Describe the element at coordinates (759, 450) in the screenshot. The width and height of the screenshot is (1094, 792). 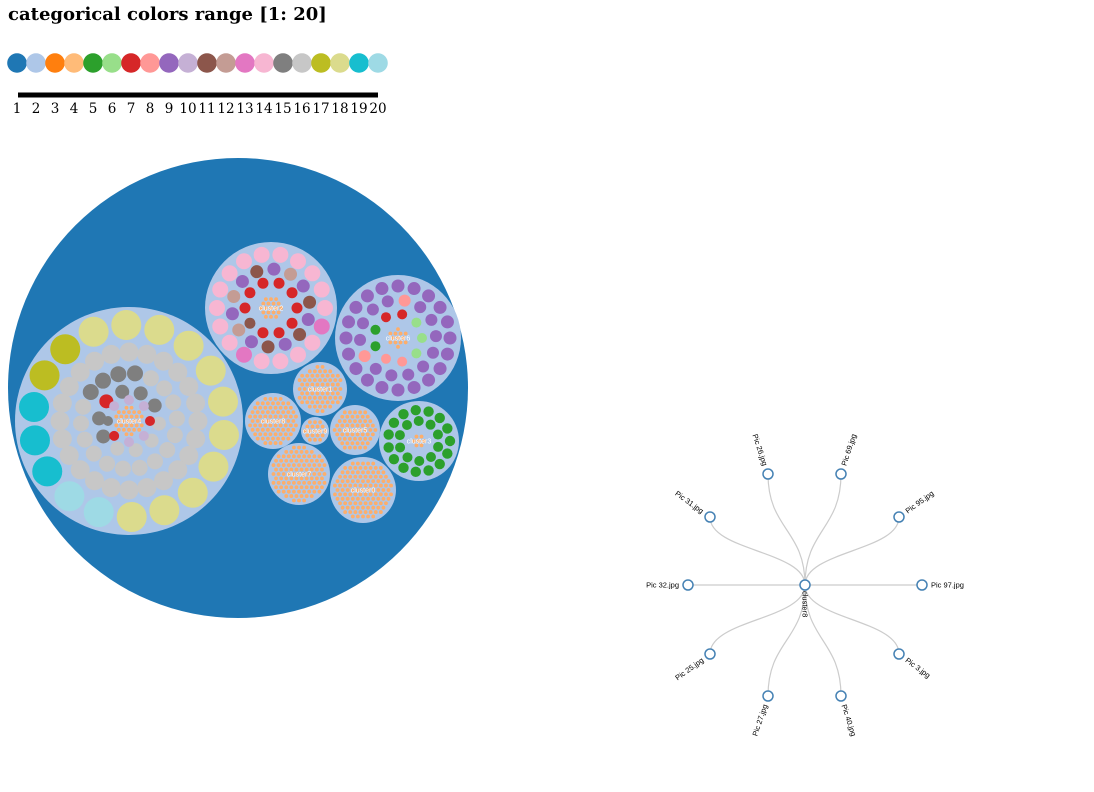
I see `tree-leaf-label: Pic 26.jpg` at that location.